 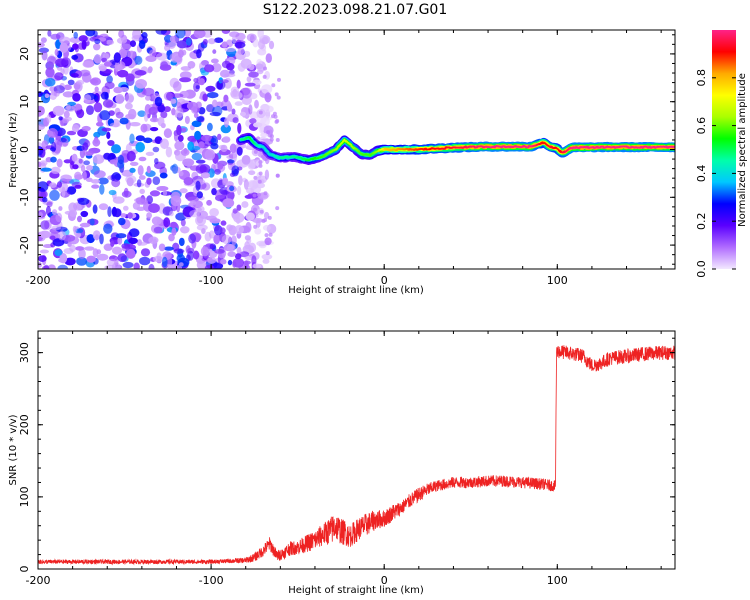 I want to click on y-tick-label: -10, so click(x=24, y=197).